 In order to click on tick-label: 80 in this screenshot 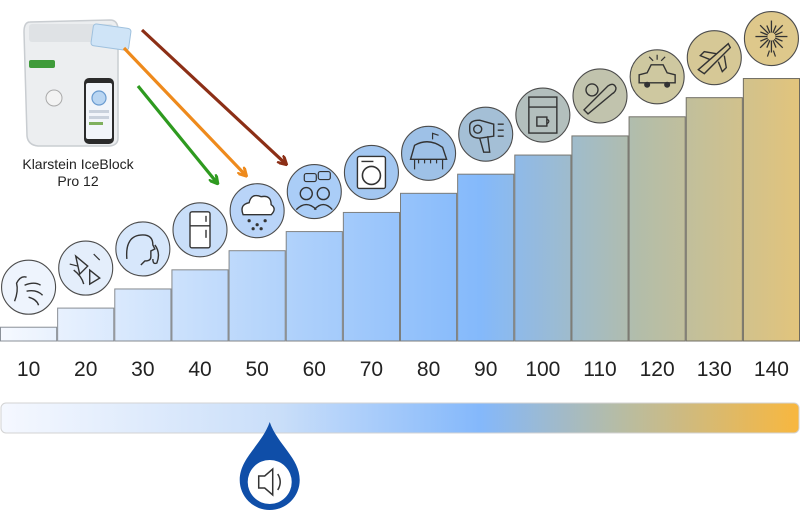, I will do `click(428, 369)`.